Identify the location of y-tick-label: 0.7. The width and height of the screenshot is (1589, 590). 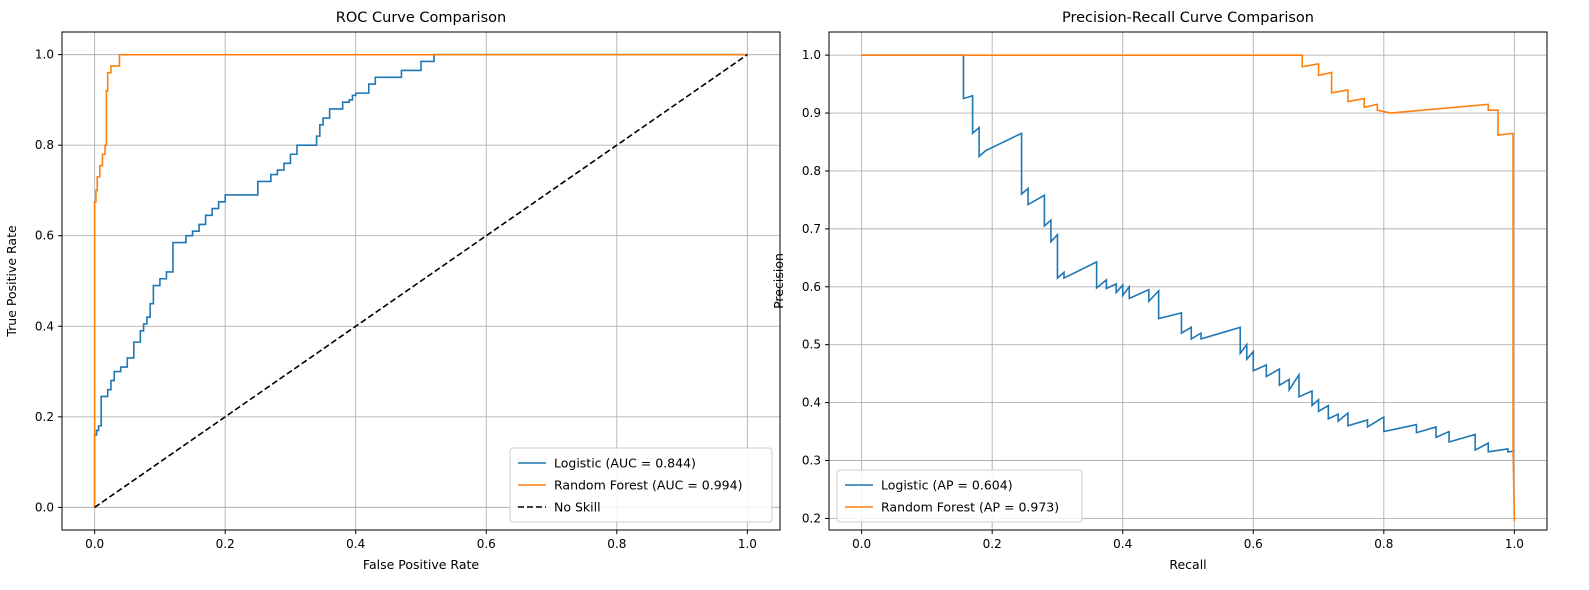
(811, 229).